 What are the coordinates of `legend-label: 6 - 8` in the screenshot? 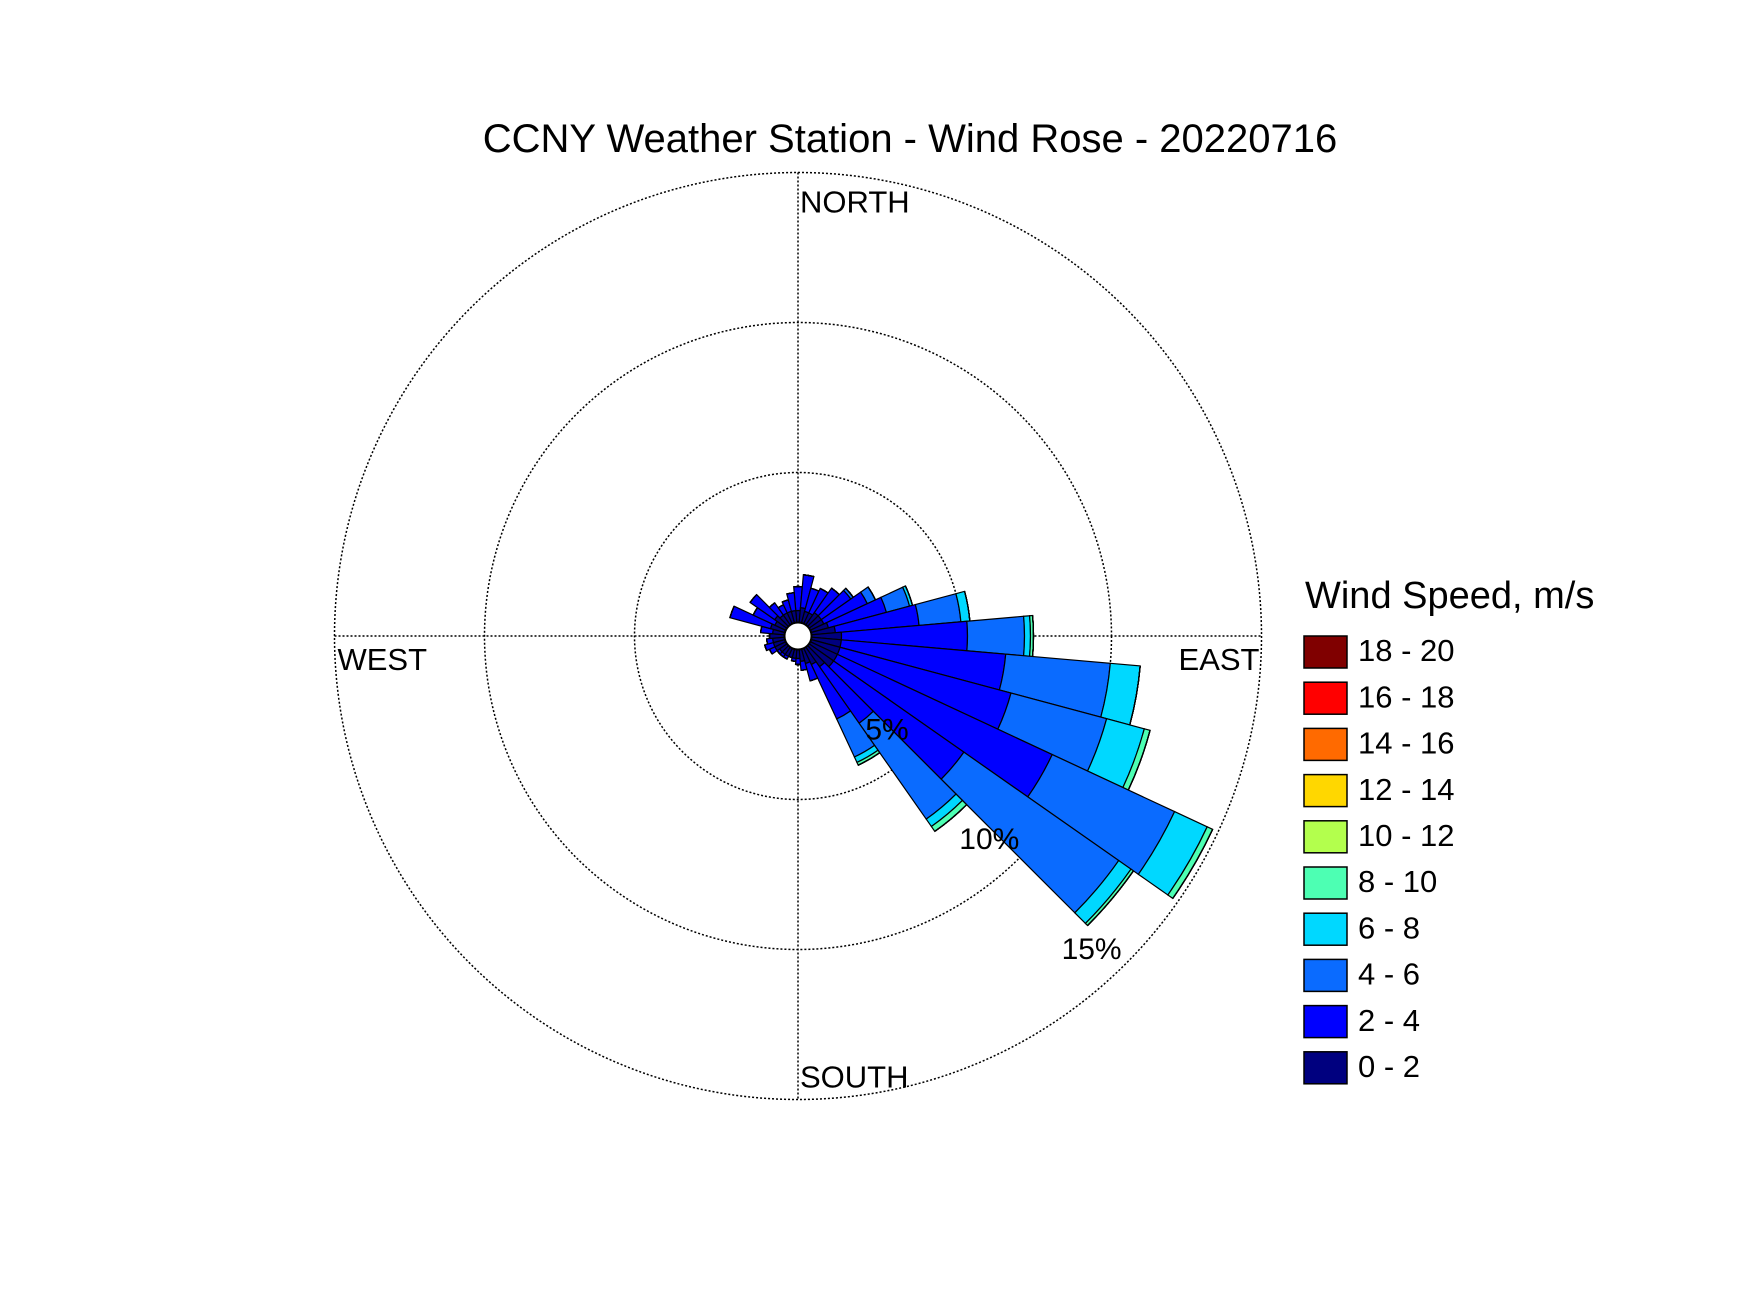 It's located at (1389, 927).